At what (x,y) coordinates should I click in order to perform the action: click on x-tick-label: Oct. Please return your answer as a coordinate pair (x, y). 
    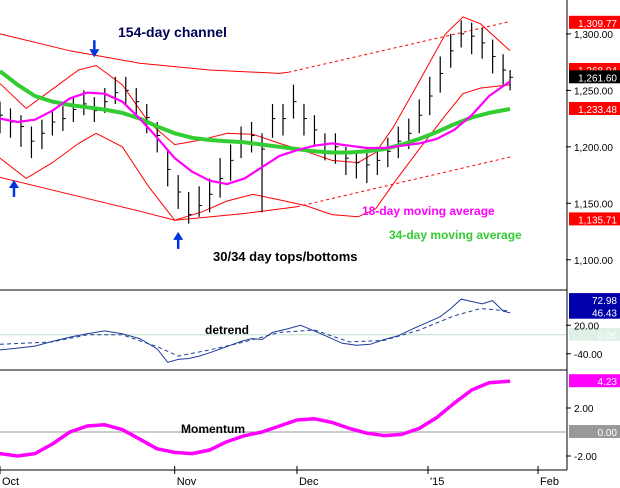
    Looking at the image, I should click on (10, 482).